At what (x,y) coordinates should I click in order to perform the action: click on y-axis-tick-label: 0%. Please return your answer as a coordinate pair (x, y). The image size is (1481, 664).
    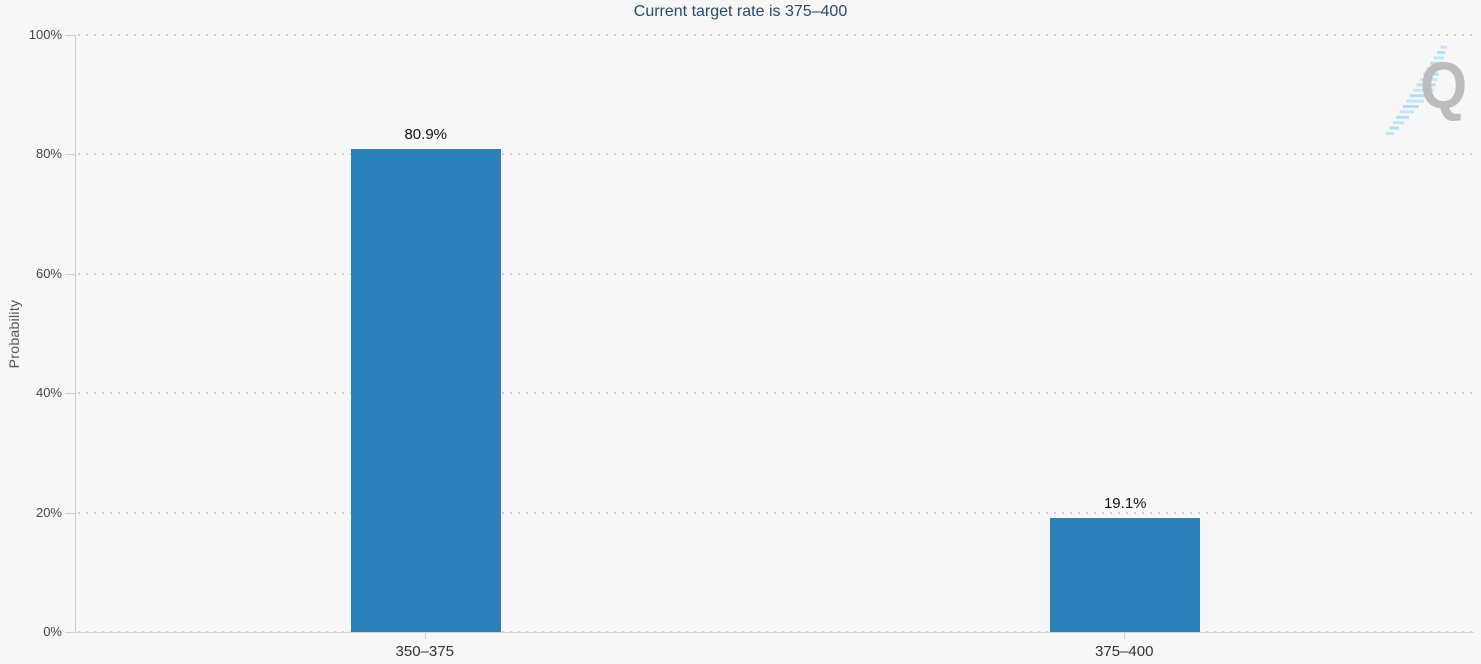
    Looking at the image, I should click on (52, 631).